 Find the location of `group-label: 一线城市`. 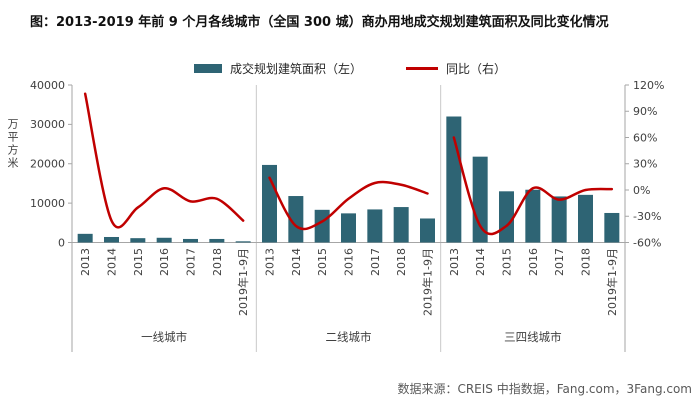

group-label: 一线城市 is located at coordinates (164, 337).